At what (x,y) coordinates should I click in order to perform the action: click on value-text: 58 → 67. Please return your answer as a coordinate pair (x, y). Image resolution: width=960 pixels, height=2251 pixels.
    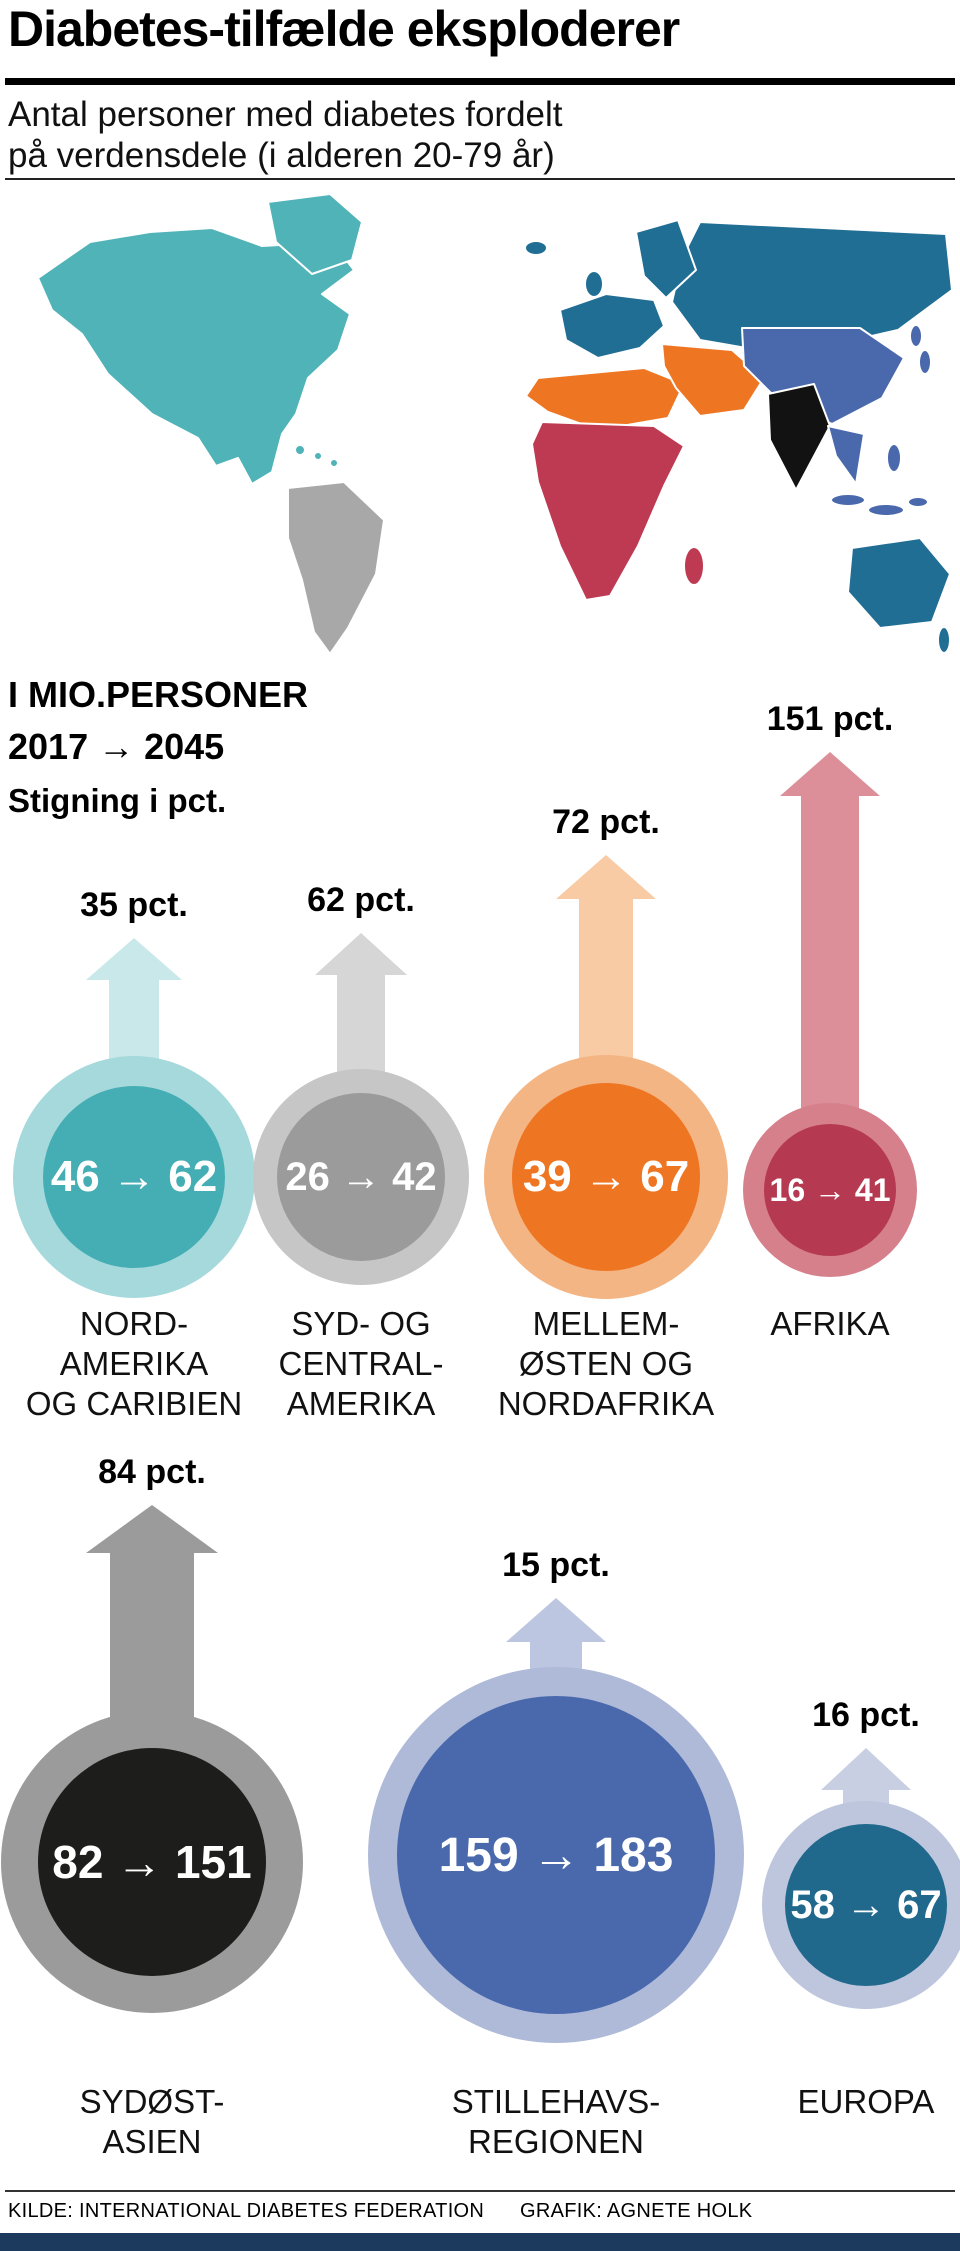
    Looking at the image, I should click on (866, 1904).